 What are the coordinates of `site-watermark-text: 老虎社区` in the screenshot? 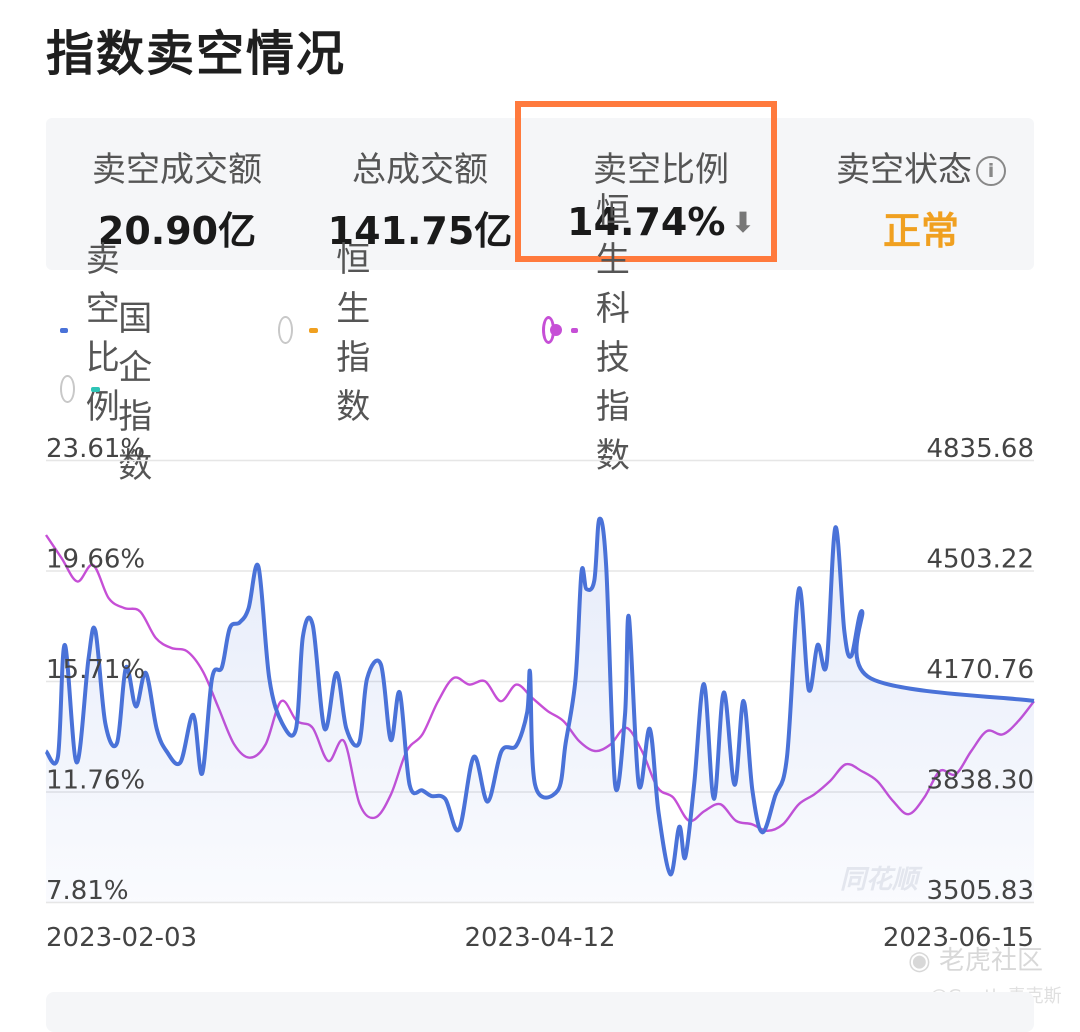 It's located at (990, 961).